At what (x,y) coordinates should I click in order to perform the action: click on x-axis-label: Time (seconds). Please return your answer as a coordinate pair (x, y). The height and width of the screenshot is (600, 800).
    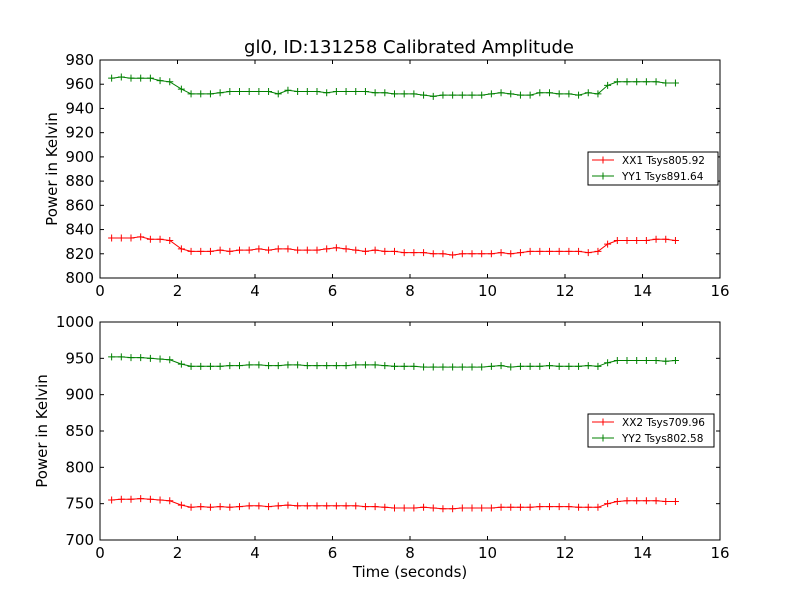
    Looking at the image, I should click on (410, 572).